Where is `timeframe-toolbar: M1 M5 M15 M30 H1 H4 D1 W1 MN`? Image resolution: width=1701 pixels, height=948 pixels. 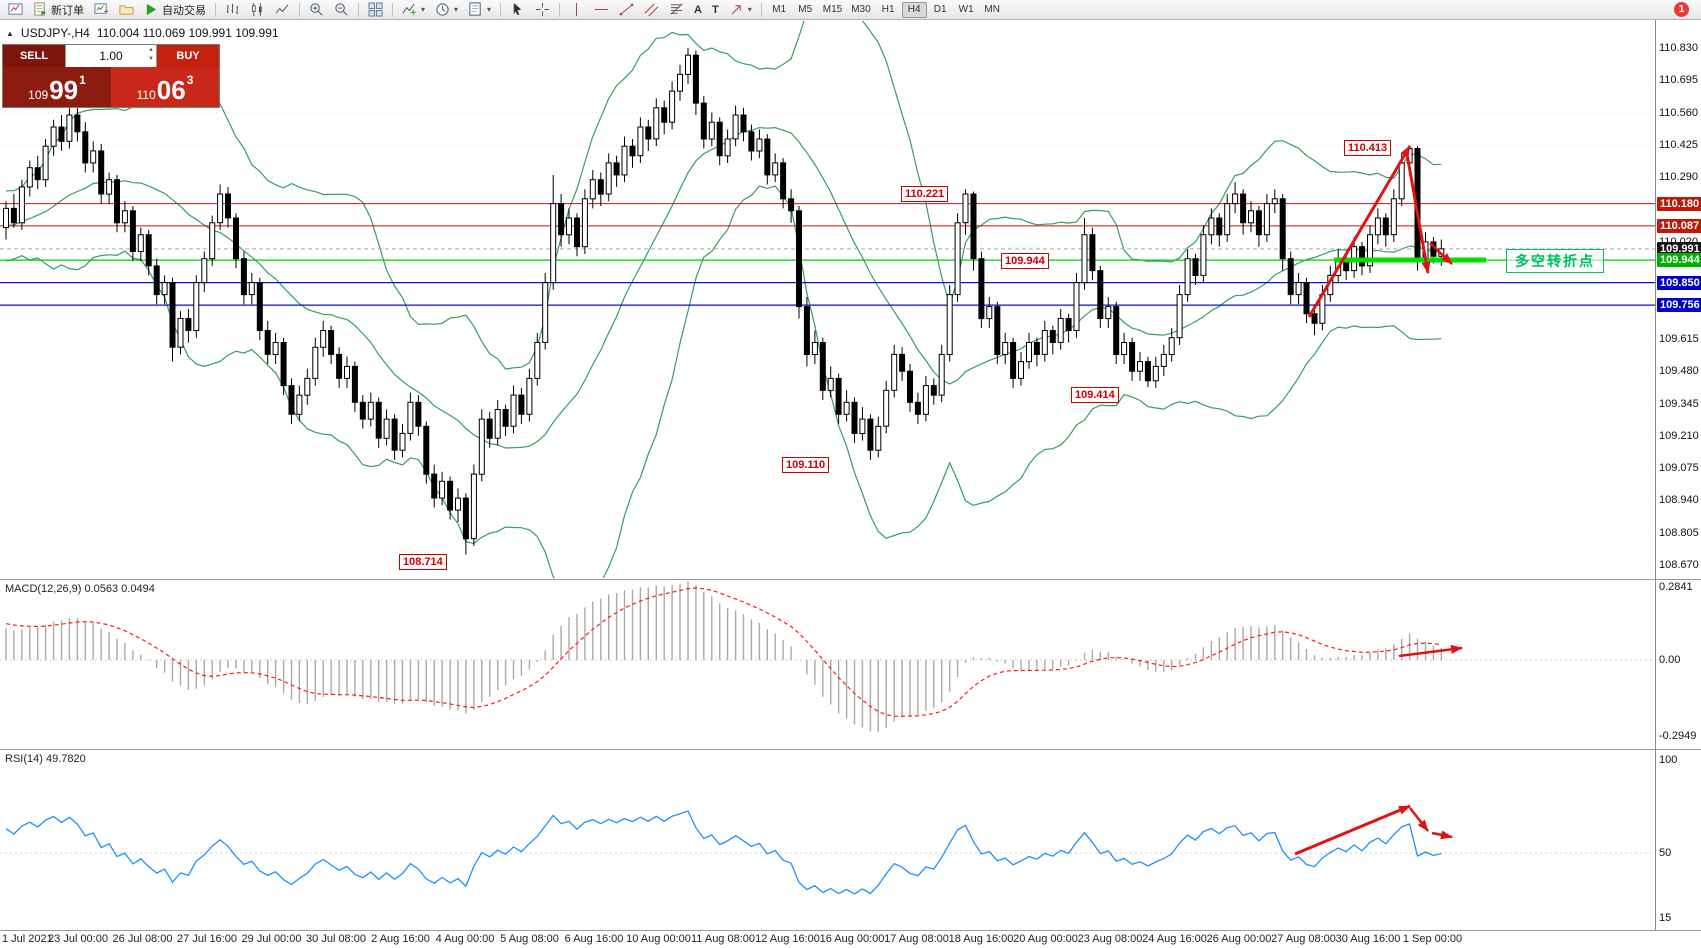
timeframe-toolbar: M1 M5 M15 M30 H1 H4 D1 W1 MN is located at coordinates (886, 9).